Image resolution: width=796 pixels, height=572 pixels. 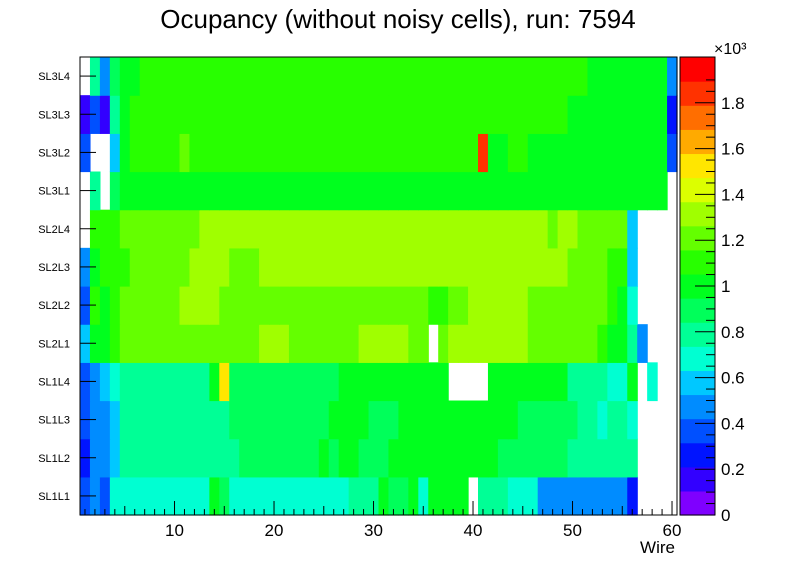 What do you see at coordinates (174, 530) in the screenshot?
I see `x-tick-label: 10` at bounding box center [174, 530].